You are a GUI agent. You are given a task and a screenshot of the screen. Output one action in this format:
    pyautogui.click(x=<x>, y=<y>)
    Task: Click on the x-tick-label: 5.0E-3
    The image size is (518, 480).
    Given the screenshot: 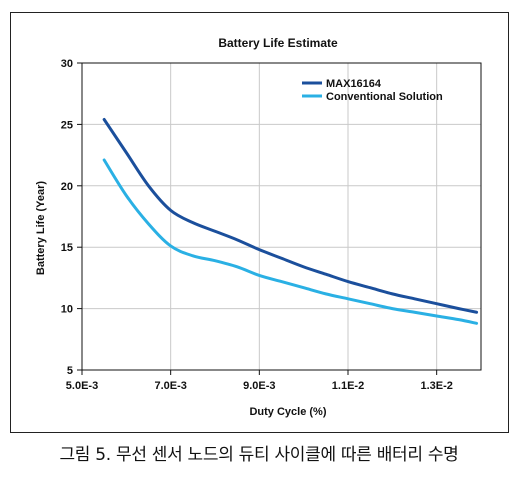 What is the action you would take?
    pyautogui.click(x=82, y=386)
    